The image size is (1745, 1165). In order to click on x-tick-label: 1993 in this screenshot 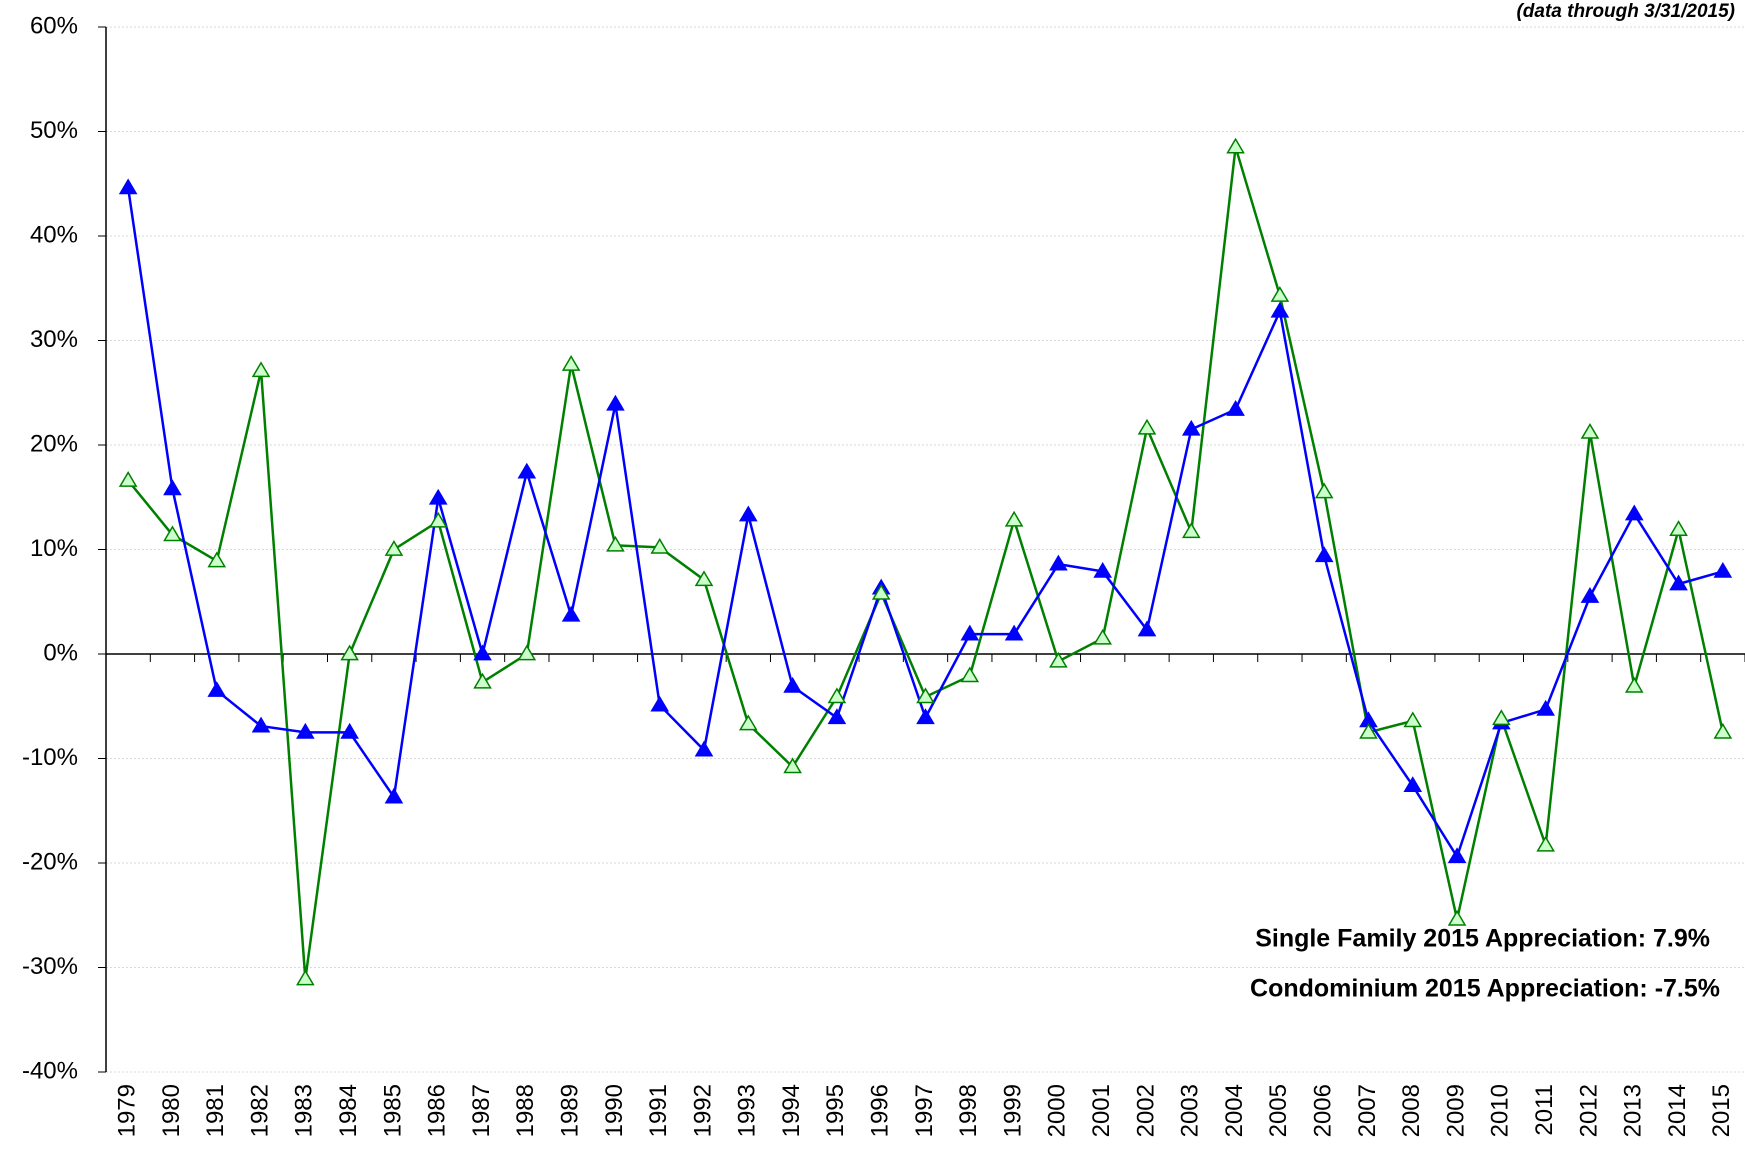, I will do `click(747, 1110)`.